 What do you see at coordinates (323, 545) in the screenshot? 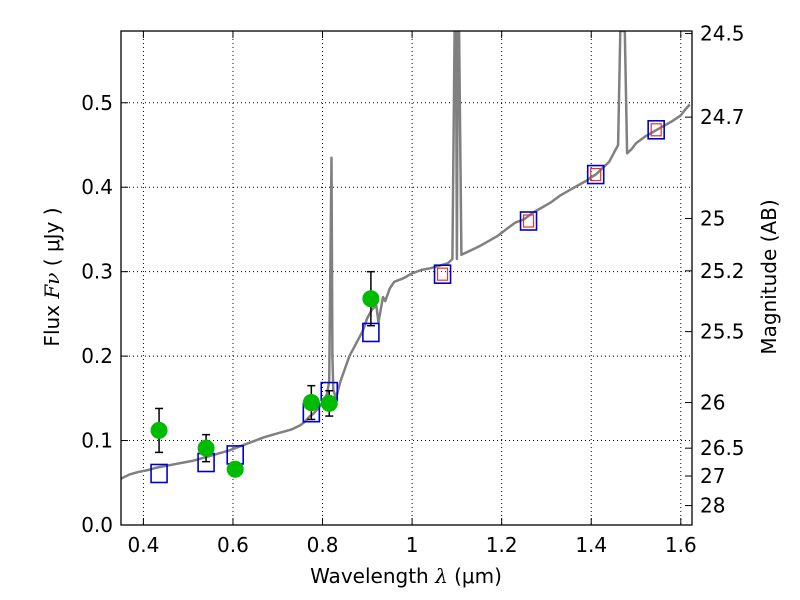
I see `x-tick-label-2: 0.8` at bounding box center [323, 545].